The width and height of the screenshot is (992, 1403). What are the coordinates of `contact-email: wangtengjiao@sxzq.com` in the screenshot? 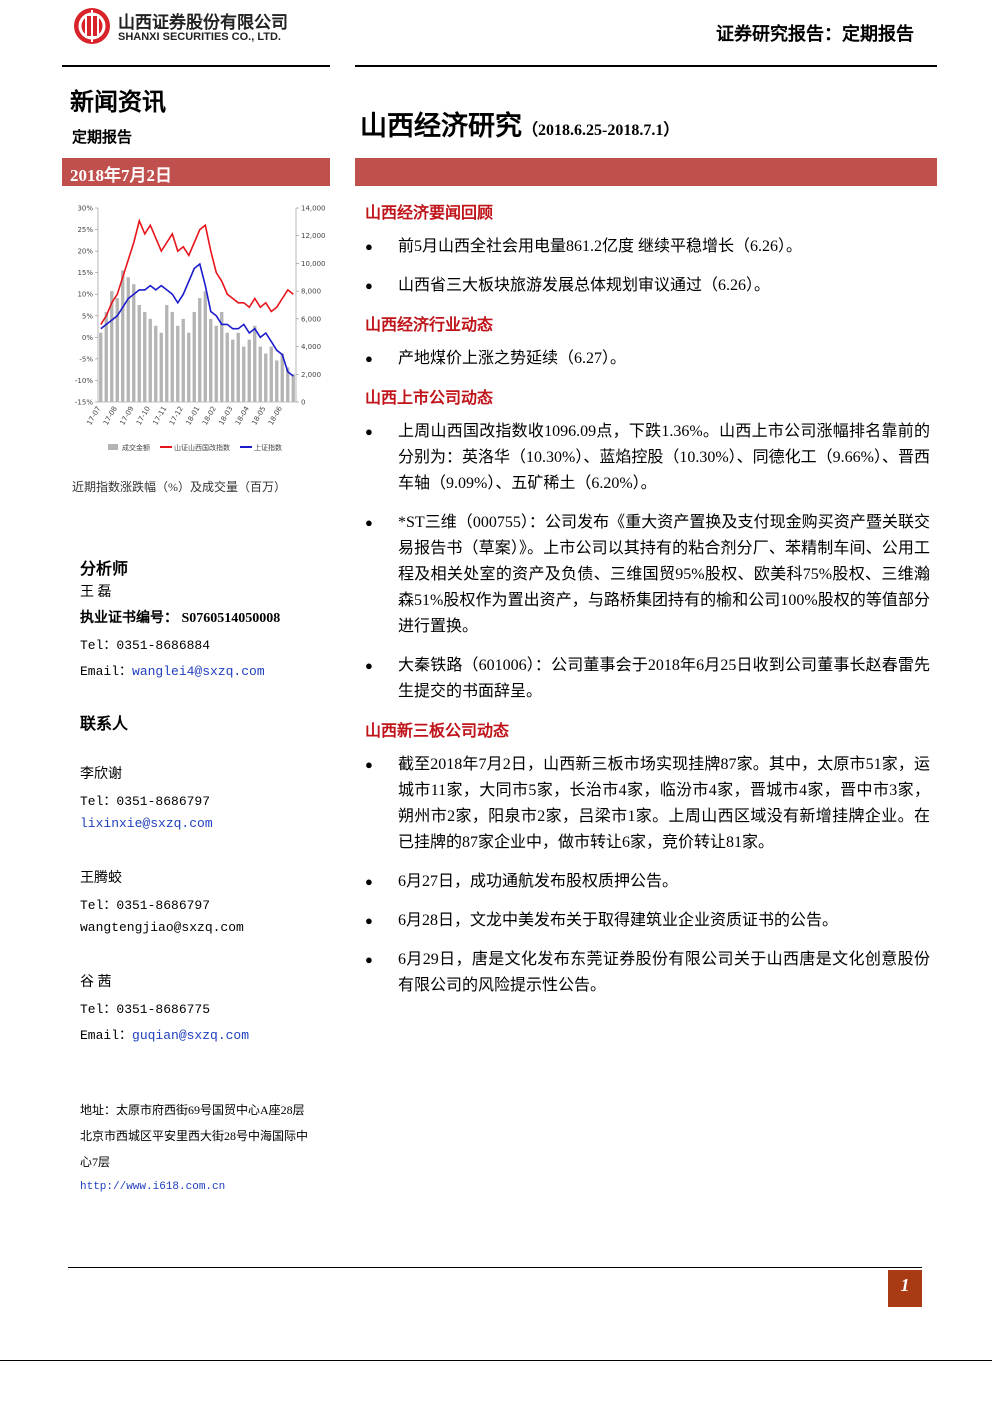 It's located at (162, 927).